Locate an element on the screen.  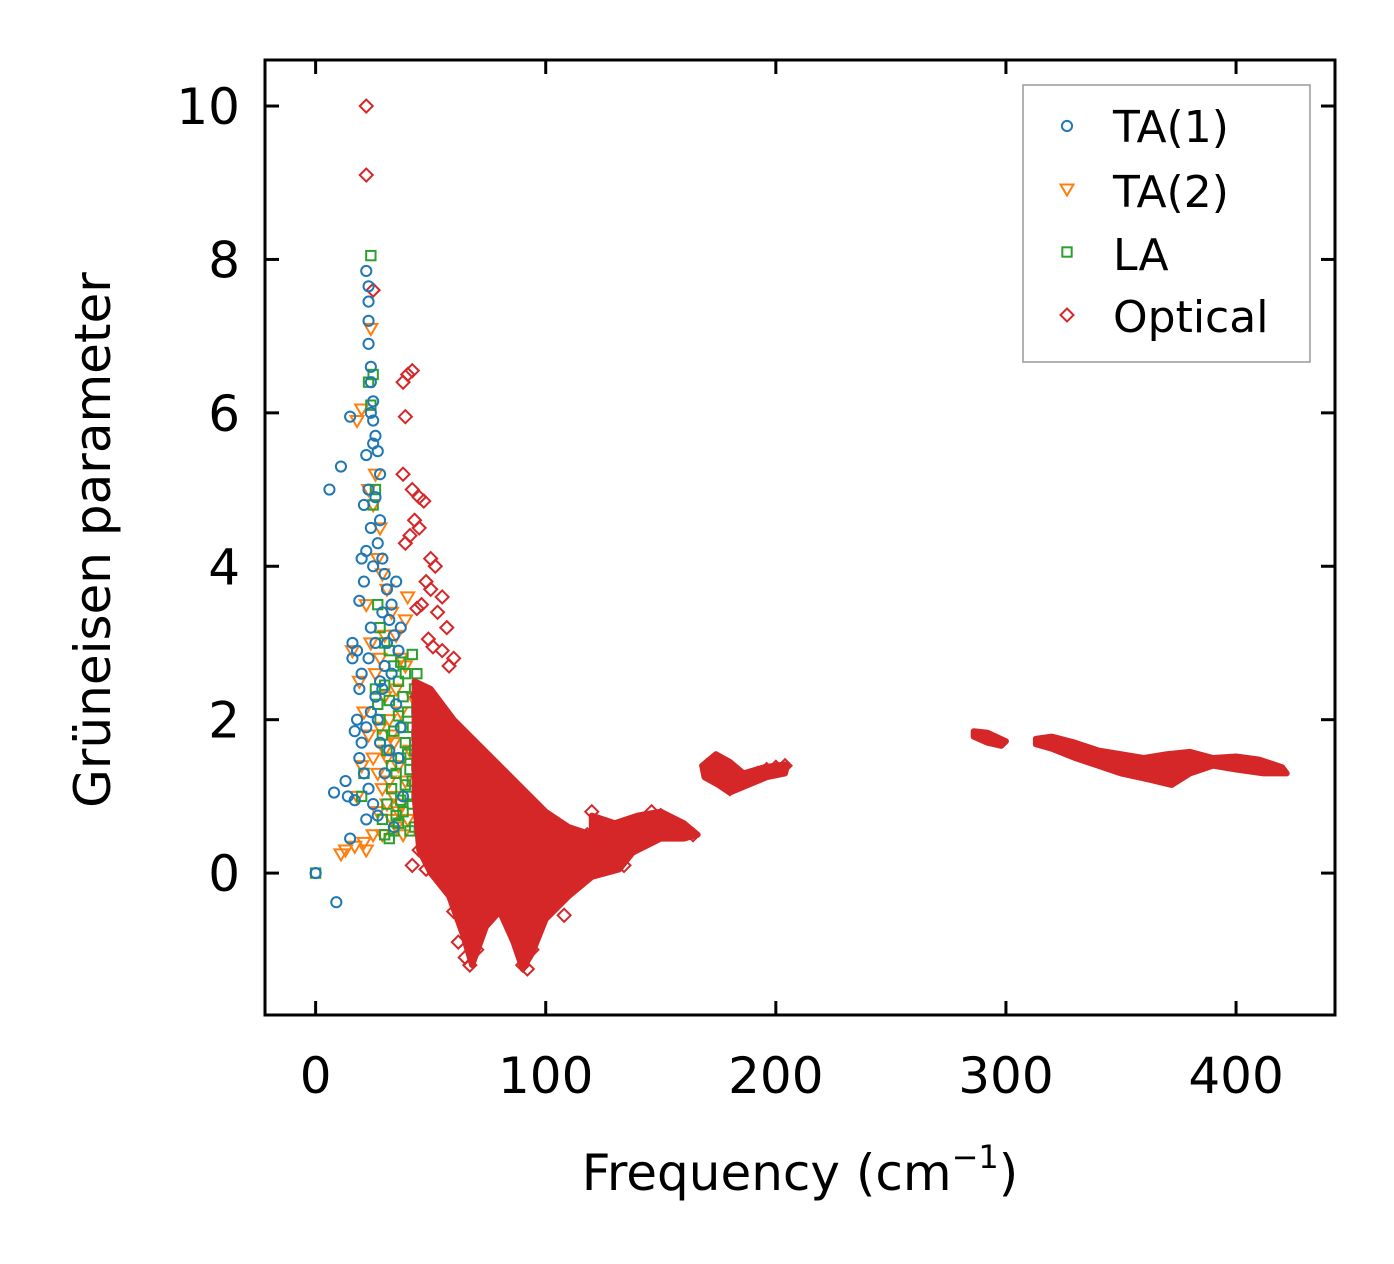
y-tick-label-0: 0 is located at coordinates (224, 874).